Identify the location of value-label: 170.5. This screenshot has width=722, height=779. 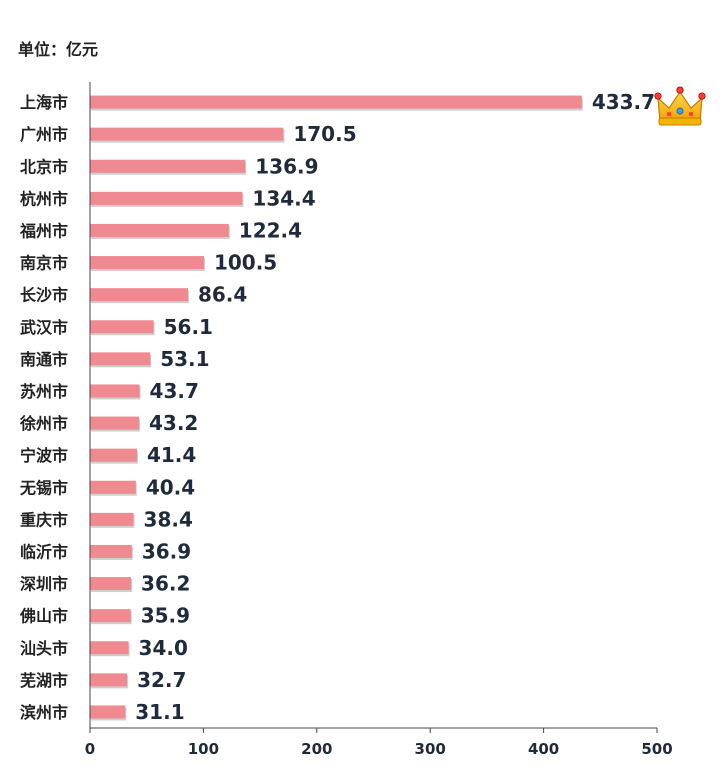
(324, 134).